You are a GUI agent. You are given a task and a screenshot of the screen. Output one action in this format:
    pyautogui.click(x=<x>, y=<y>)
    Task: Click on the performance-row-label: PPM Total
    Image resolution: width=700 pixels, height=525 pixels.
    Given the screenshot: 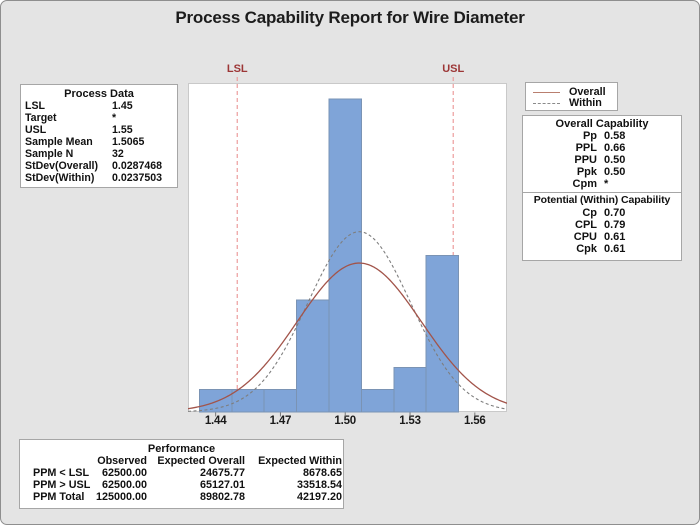 What is the action you would take?
    pyautogui.click(x=59, y=497)
    